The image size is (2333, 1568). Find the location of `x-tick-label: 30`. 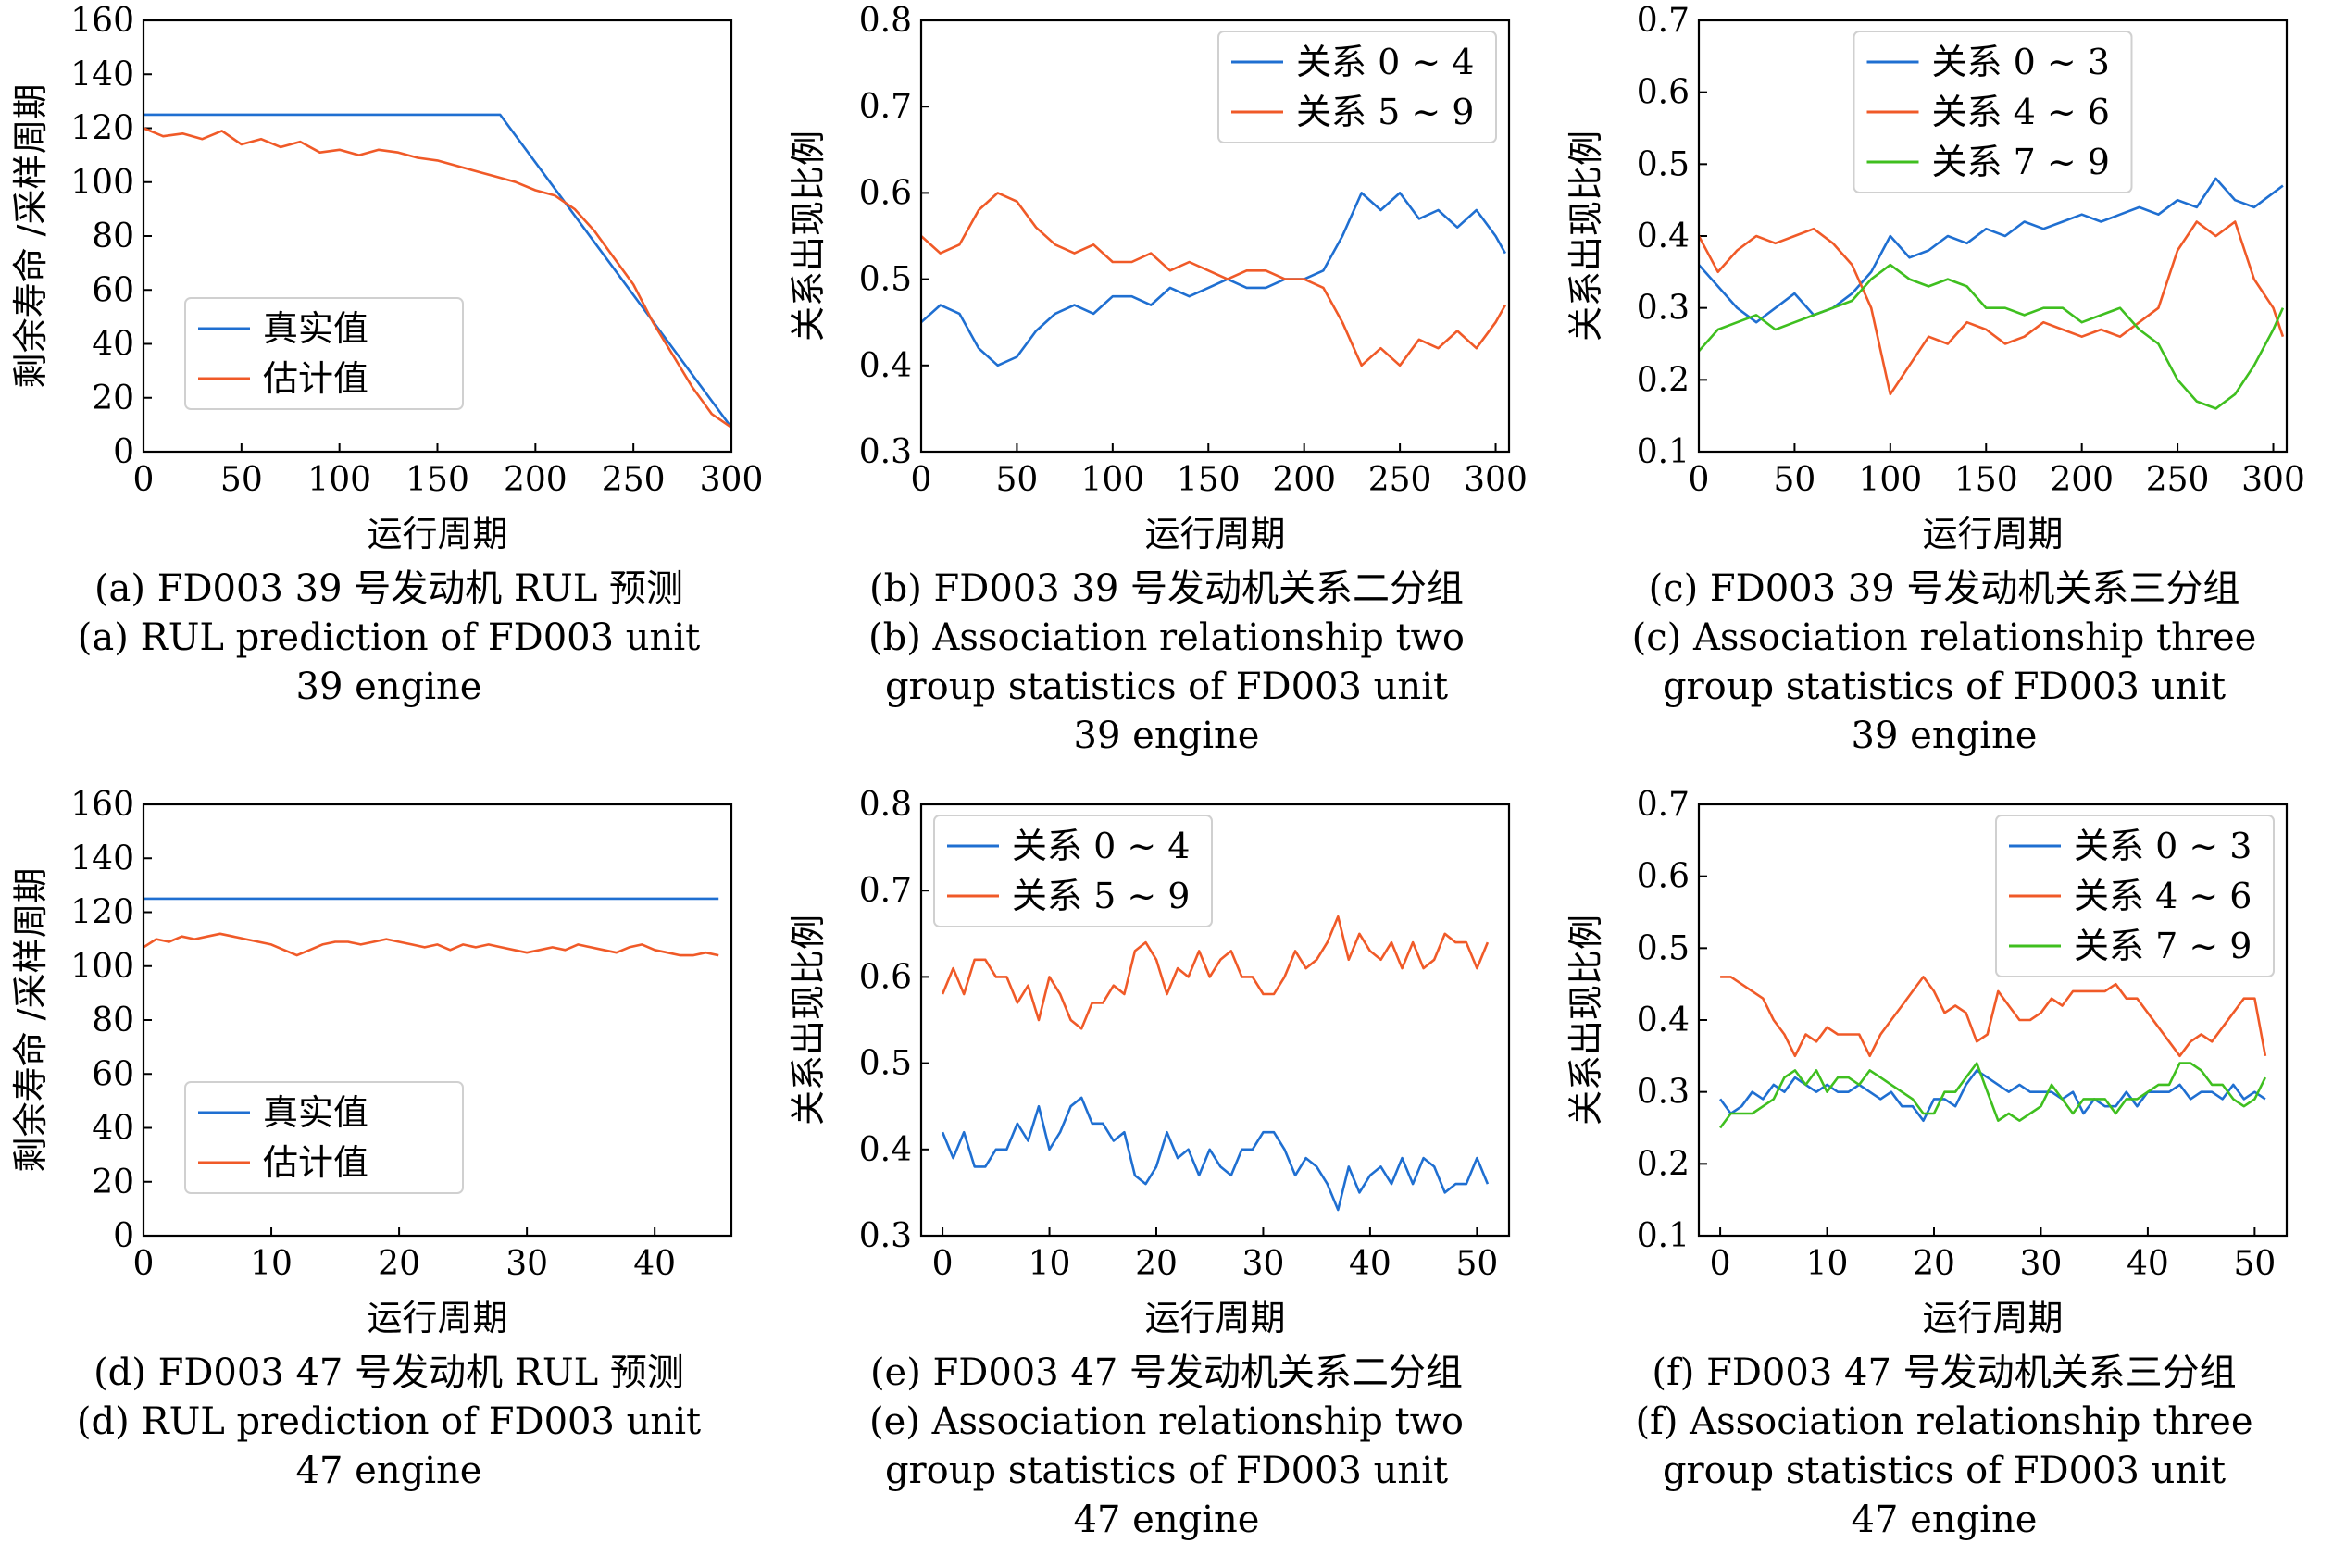

x-tick-label: 30 is located at coordinates (526, 1264).